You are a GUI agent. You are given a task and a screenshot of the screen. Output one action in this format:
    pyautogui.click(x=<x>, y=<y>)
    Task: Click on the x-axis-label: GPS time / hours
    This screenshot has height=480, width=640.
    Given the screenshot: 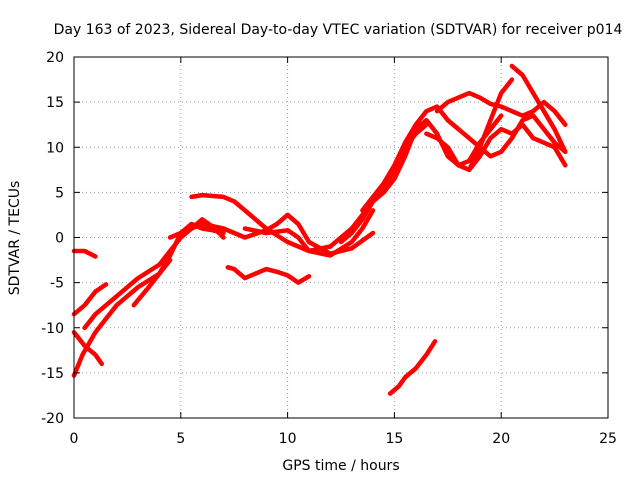 What is the action you would take?
    pyautogui.click(x=340, y=466)
    